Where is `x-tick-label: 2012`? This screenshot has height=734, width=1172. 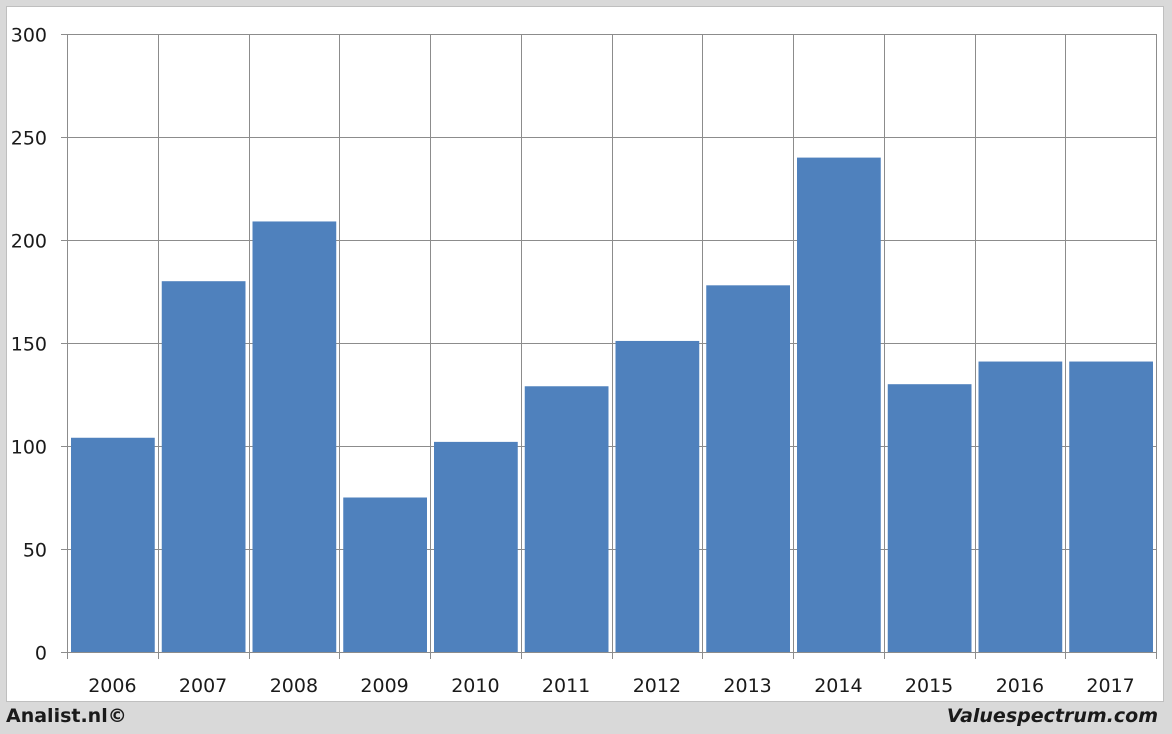
x-tick-label: 2012 is located at coordinates (657, 686).